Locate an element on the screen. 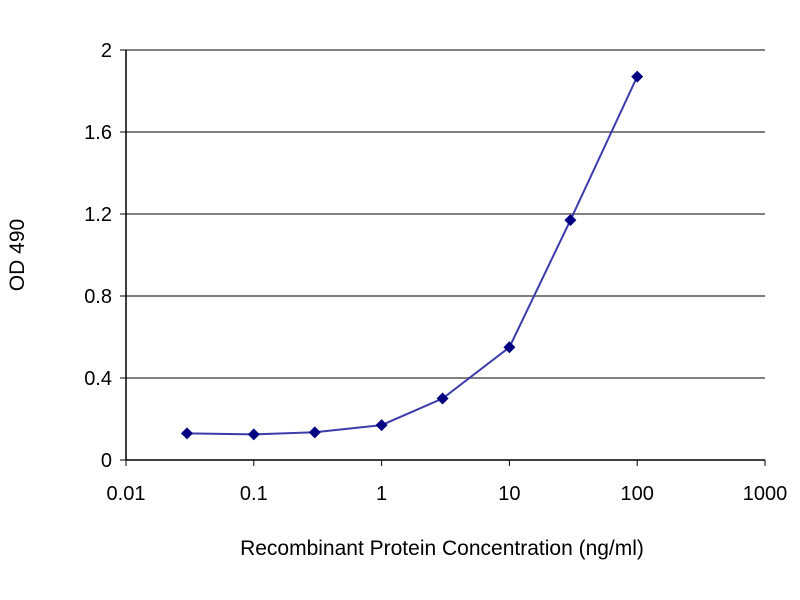 The width and height of the screenshot is (800, 600). x-tick-label: 0.1 is located at coordinates (254, 494).